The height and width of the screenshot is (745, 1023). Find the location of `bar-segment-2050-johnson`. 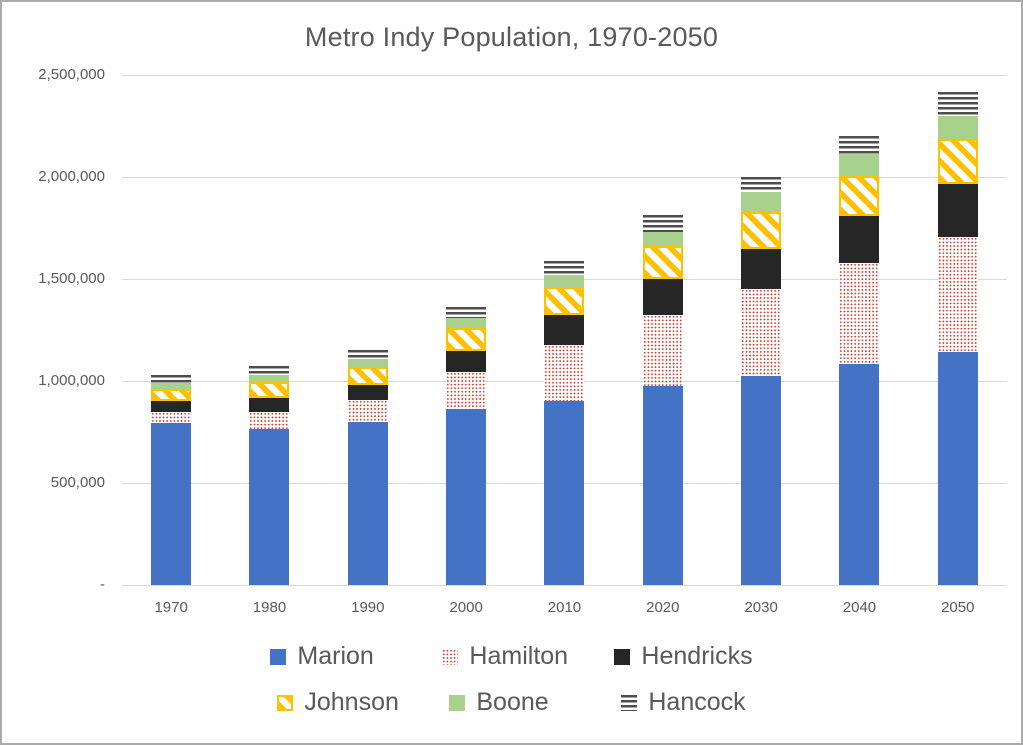

bar-segment-2050-johnson is located at coordinates (957, 161).